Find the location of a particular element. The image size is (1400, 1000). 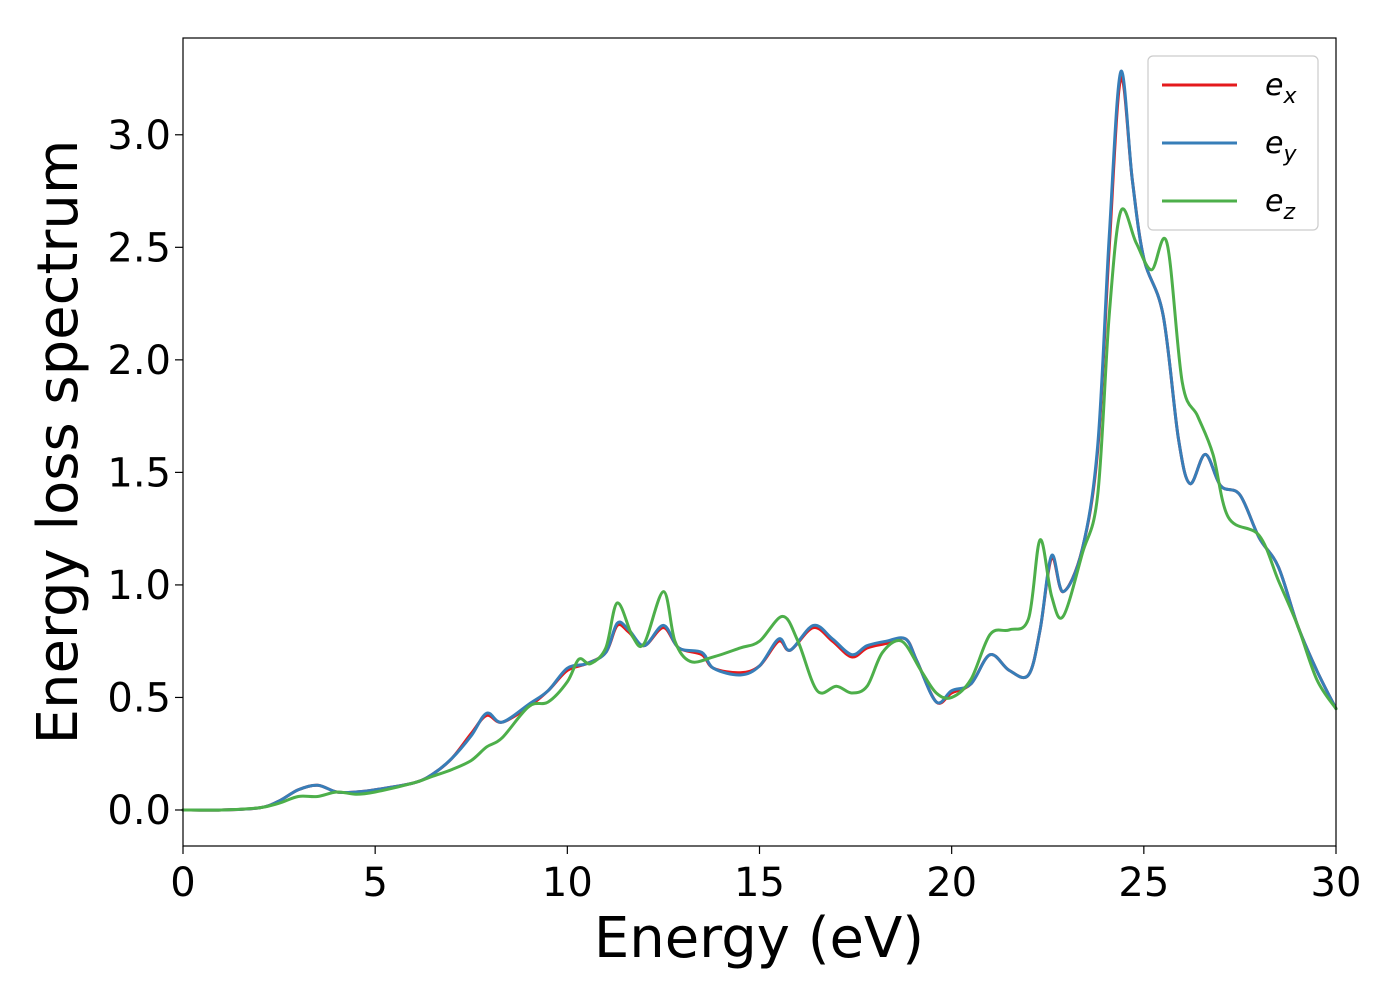

y-tick-label: 2.5 is located at coordinates (139, 248).